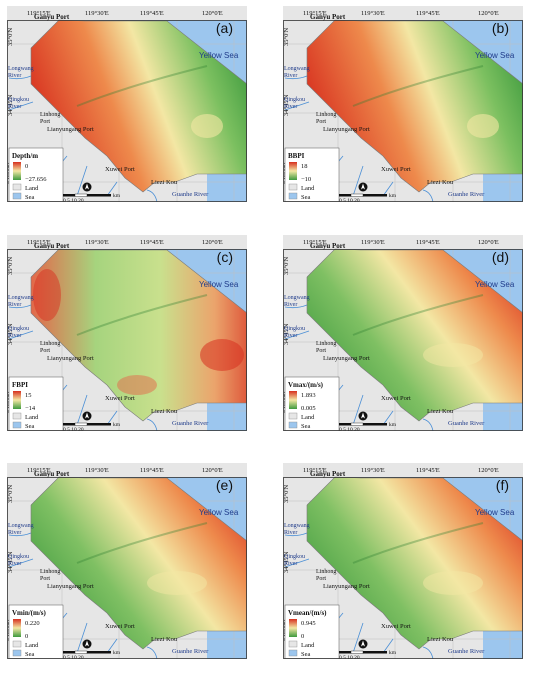 The height and width of the screenshot is (692, 550). Describe the element at coordinates (36, 631) in the screenshot. I see `legend: Vmin/(m/s) 0.220 0 Land Sea` at that location.